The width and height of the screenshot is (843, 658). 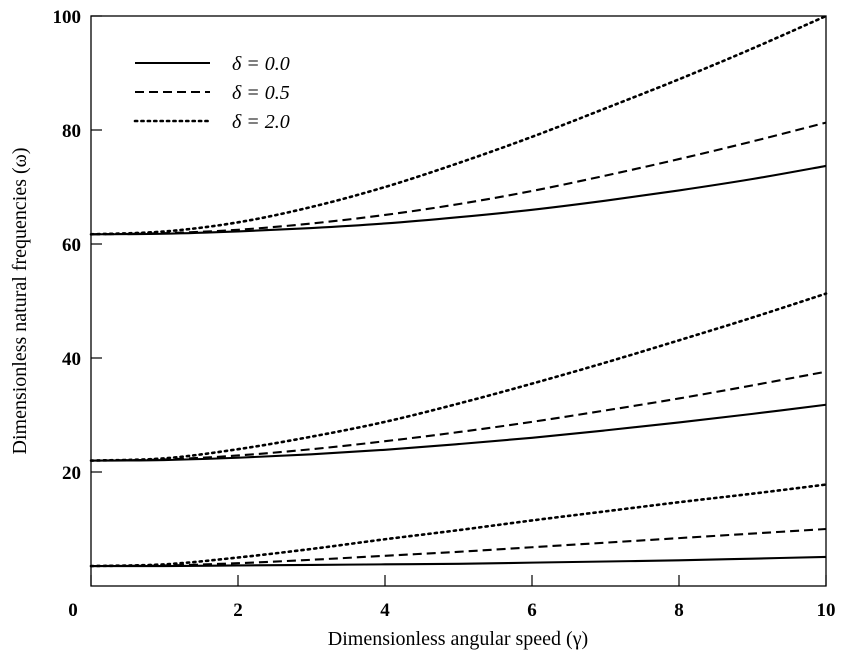 What do you see at coordinates (826, 610) in the screenshot?
I see `x-tick-label: 10` at bounding box center [826, 610].